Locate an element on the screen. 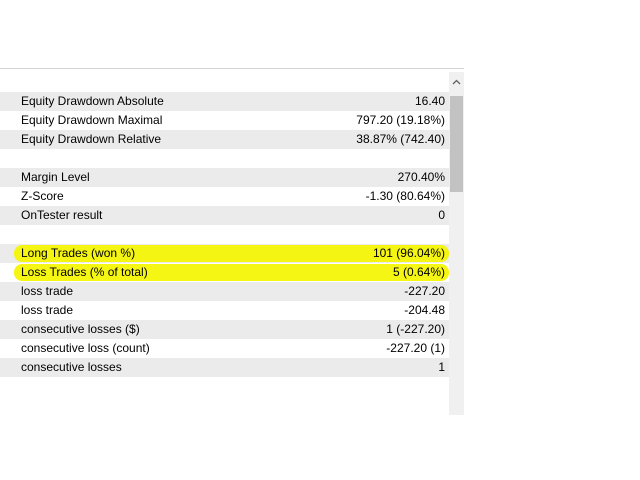 The image size is (640, 480). row-value: 16.40 is located at coordinates (429, 101).